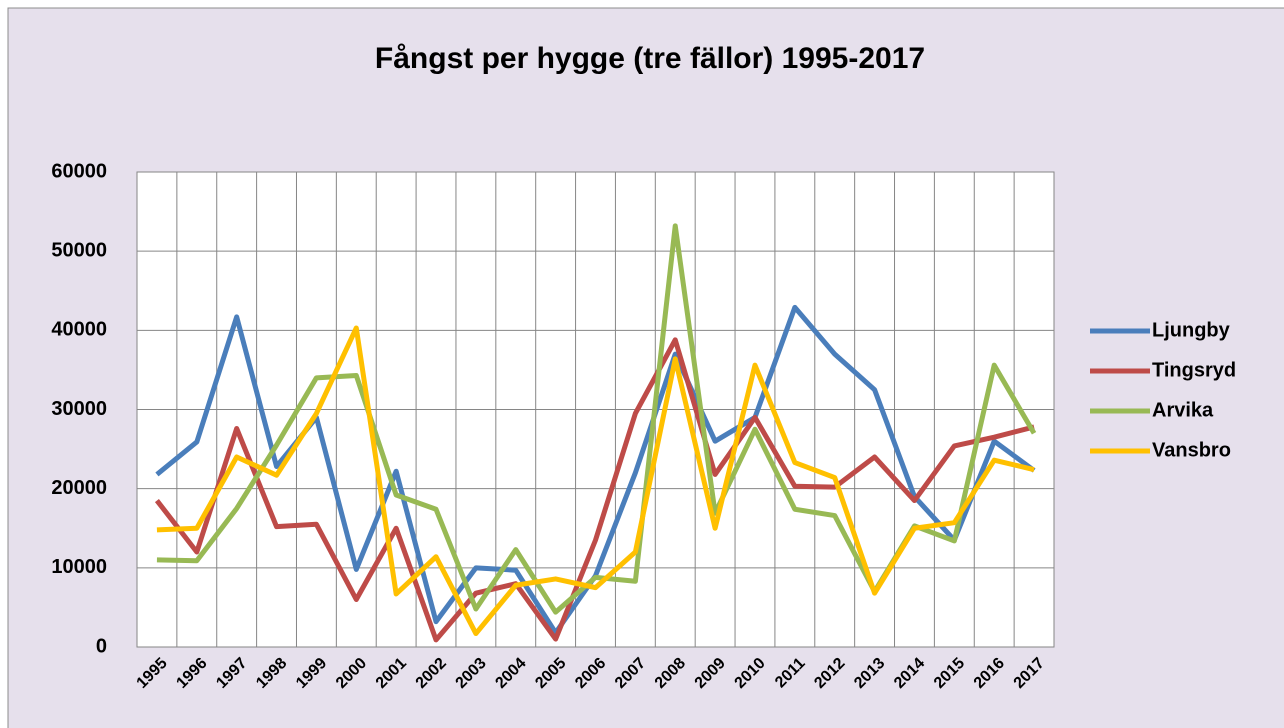 The image size is (1284, 728). I want to click on legend-label: Vansbro, so click(1191, 450).